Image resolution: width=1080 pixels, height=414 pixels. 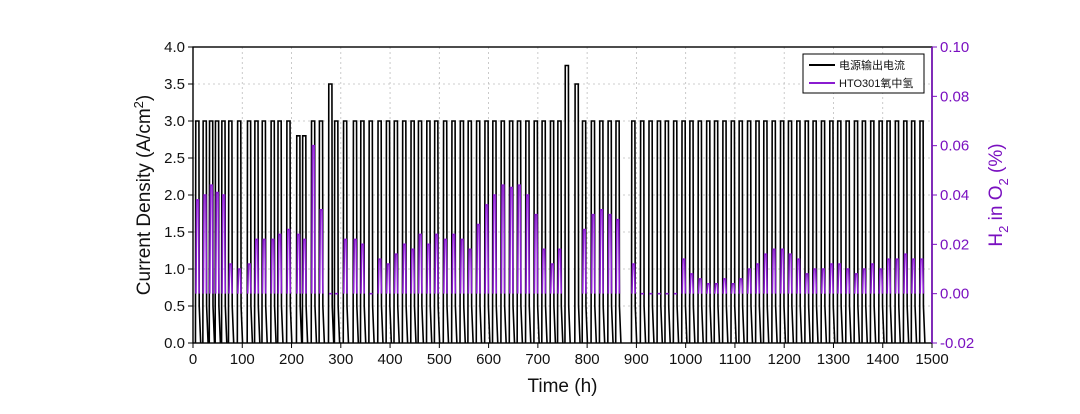 What do you see at coordinates (174, 232) in the screenshot?
I see `y-tick-label: 1.5` at bounding box center [174, 232].